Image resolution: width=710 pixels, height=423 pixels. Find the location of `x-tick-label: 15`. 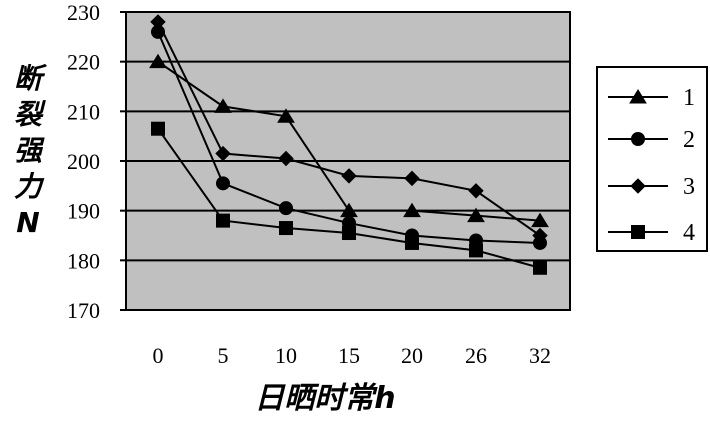

x-tick-label: 15 is located at coordinates (349, 355).